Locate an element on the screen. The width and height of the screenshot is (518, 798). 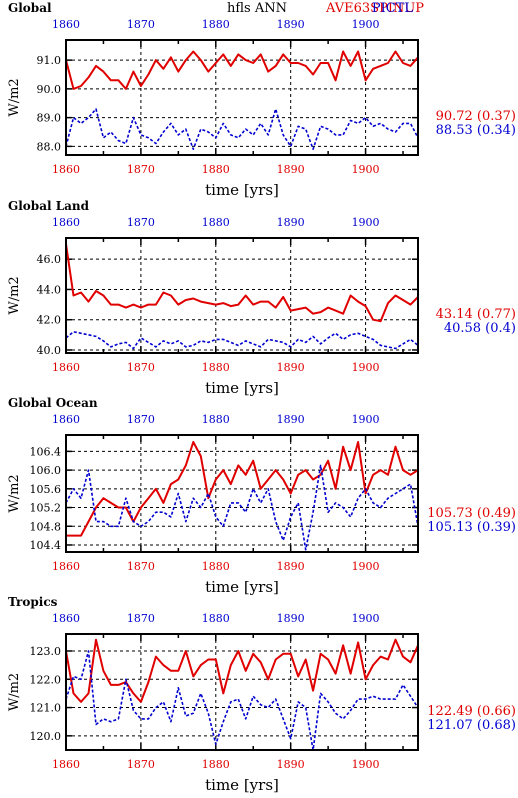
y-tick-label: 121.0 is located at coordinates (46, 708).